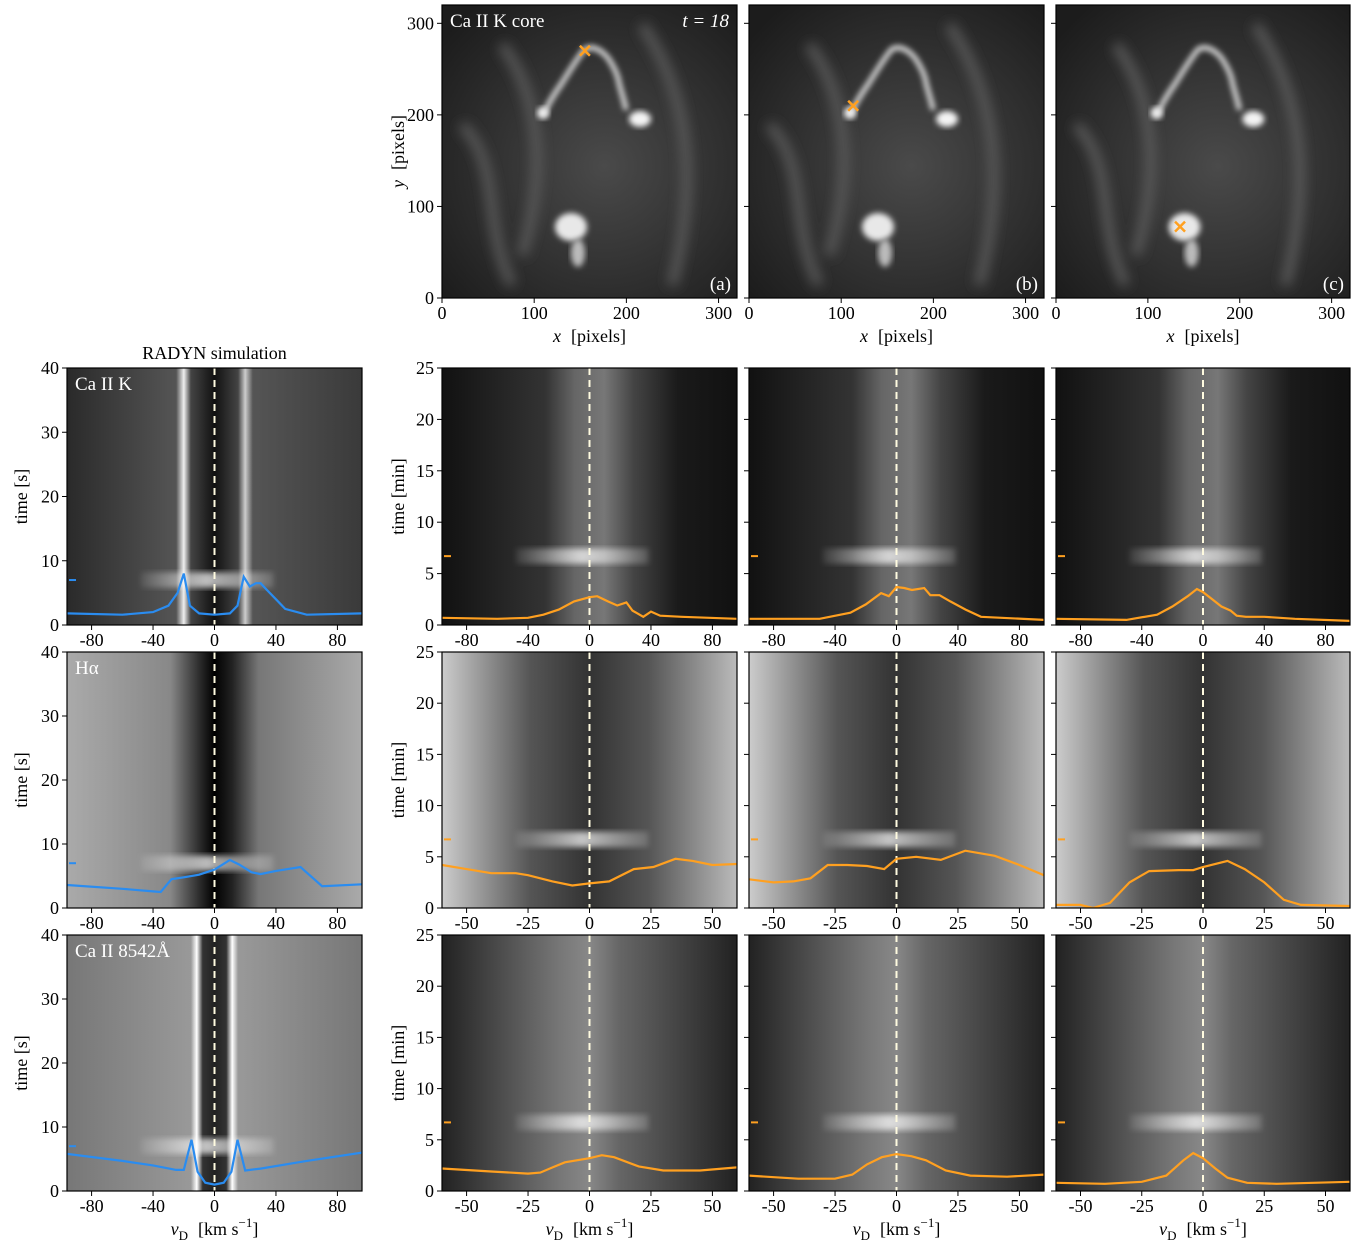  Describe the element at coordinates (50, 999) in the screenshot. I see `y-tick-label: 30` at that location.